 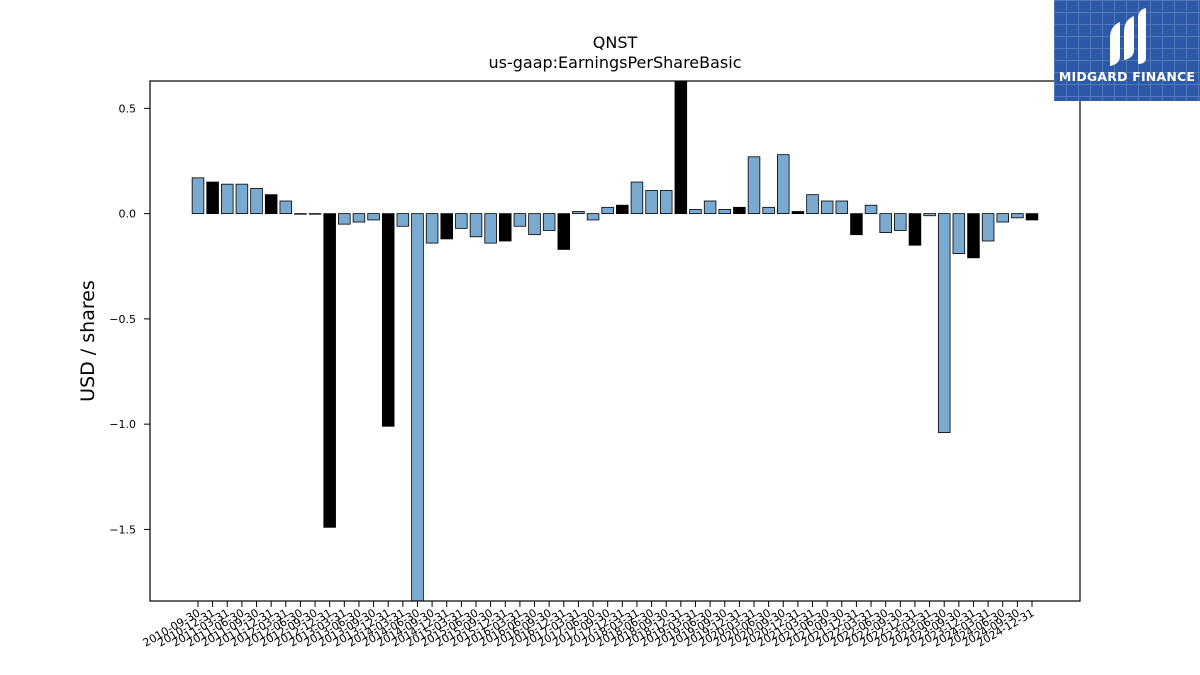 I want to click on y-tick-label: −0.5, so click(x=122, y=319).